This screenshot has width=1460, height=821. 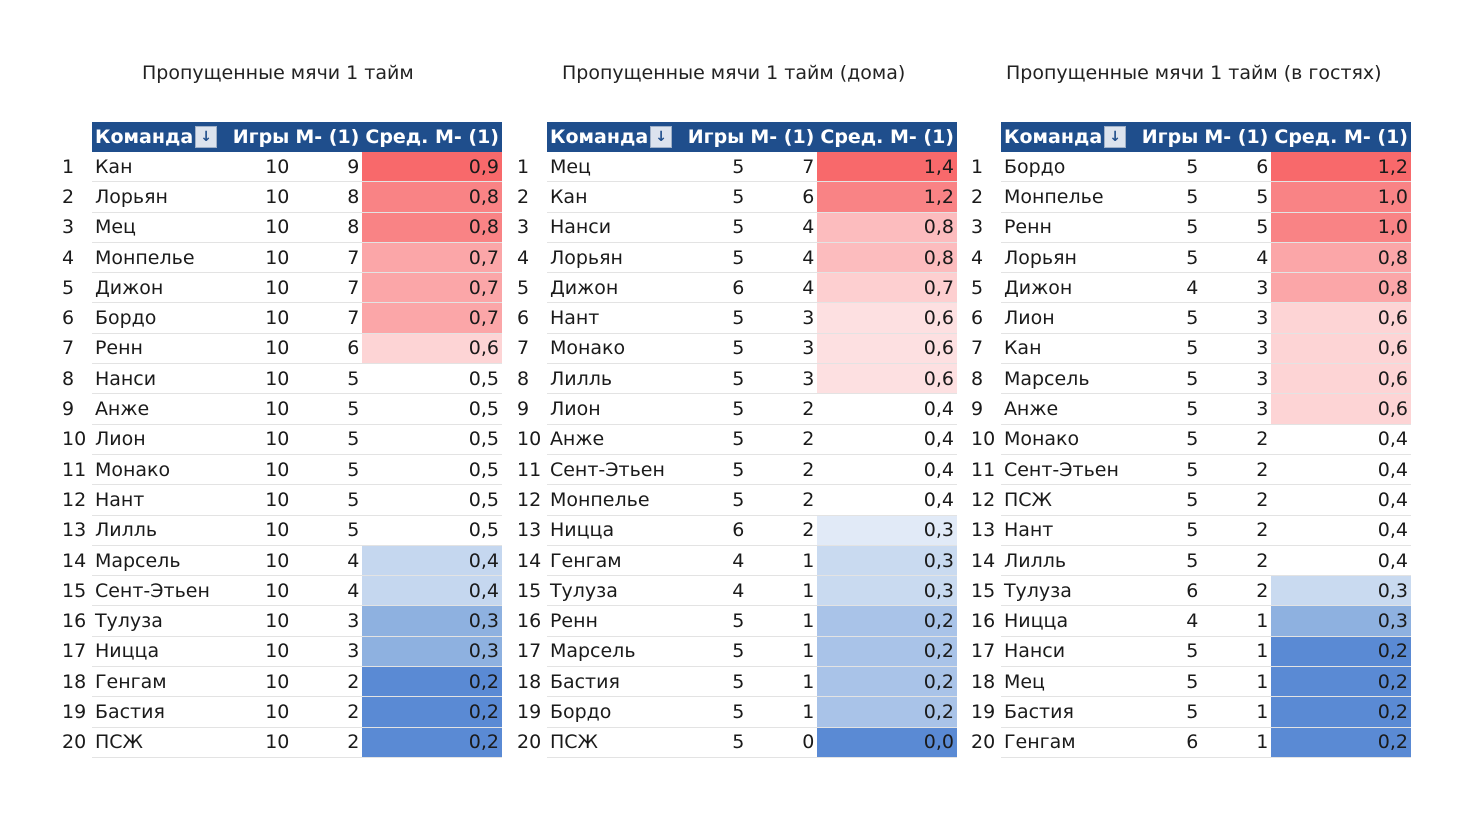 I want to click on table-row: 1 Бордо 5 6 1,2, so click(x=1191, y=167).